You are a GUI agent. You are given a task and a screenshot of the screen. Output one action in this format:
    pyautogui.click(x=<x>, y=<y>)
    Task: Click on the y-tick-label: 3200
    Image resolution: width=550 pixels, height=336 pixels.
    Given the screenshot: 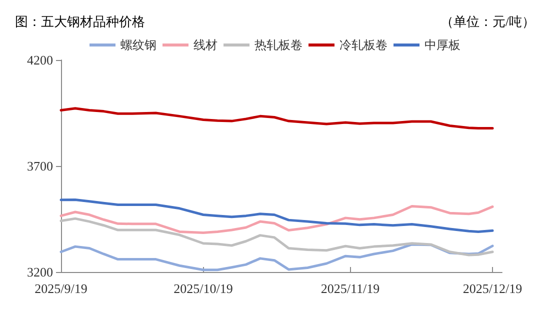 What is the action you would take?
    pyautogui.click(x=40, y=272)
    